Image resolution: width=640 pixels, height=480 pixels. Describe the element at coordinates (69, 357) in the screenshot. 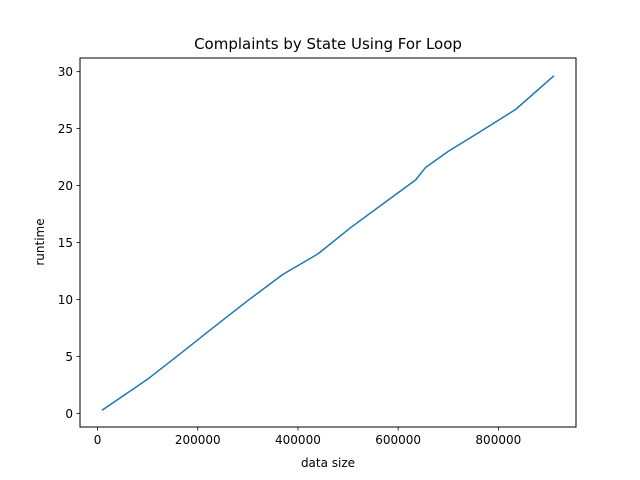

I see `y-tick-label: 5` at that location.